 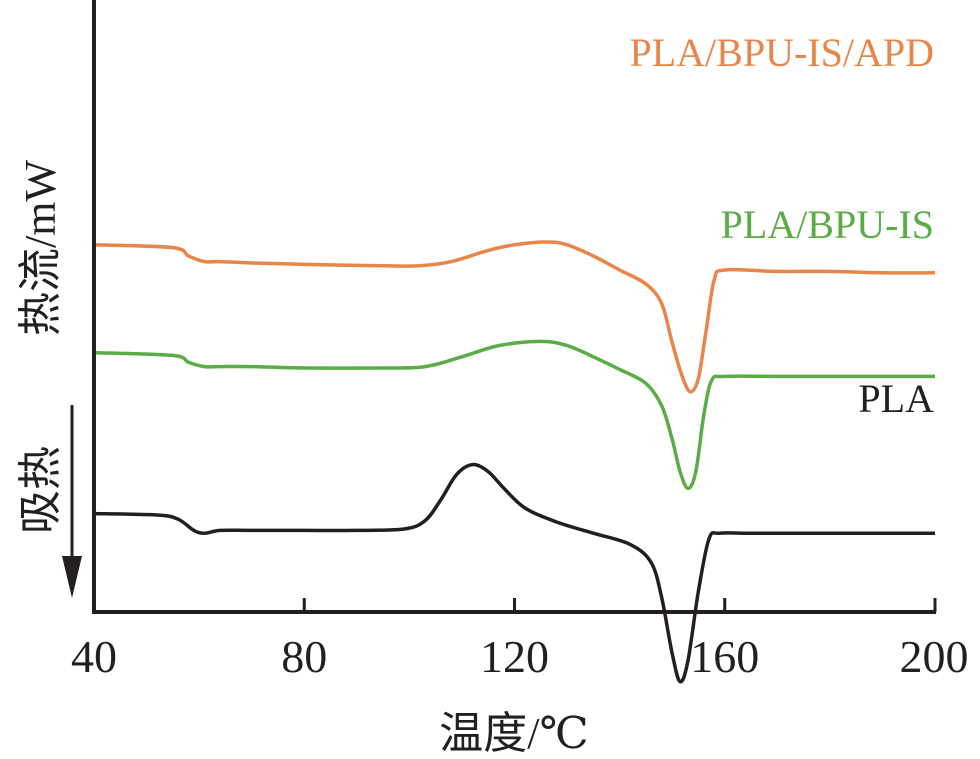 I want to click on x-tick-label: 200, so click(x=934, y=656).